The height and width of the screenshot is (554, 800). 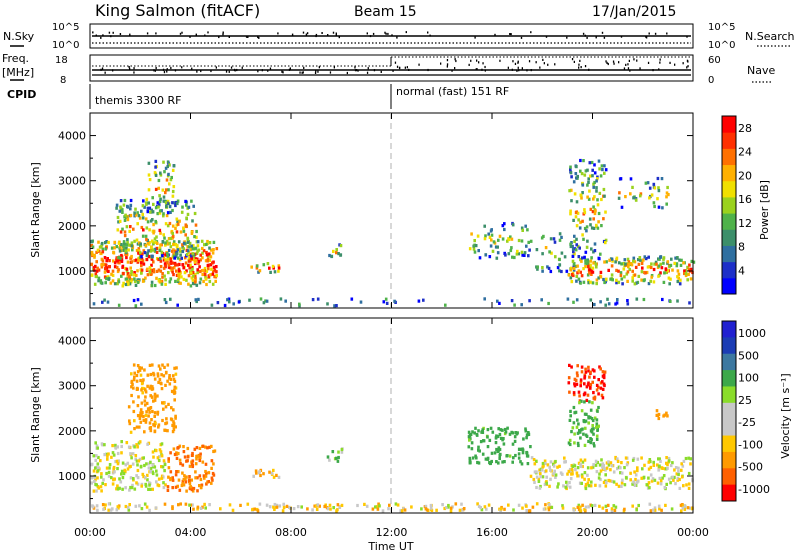 What do you see at coordinates (72, 271) in the screenshot?
I see `power-y-tick-label: 1000` at bounding box center [72, 271].